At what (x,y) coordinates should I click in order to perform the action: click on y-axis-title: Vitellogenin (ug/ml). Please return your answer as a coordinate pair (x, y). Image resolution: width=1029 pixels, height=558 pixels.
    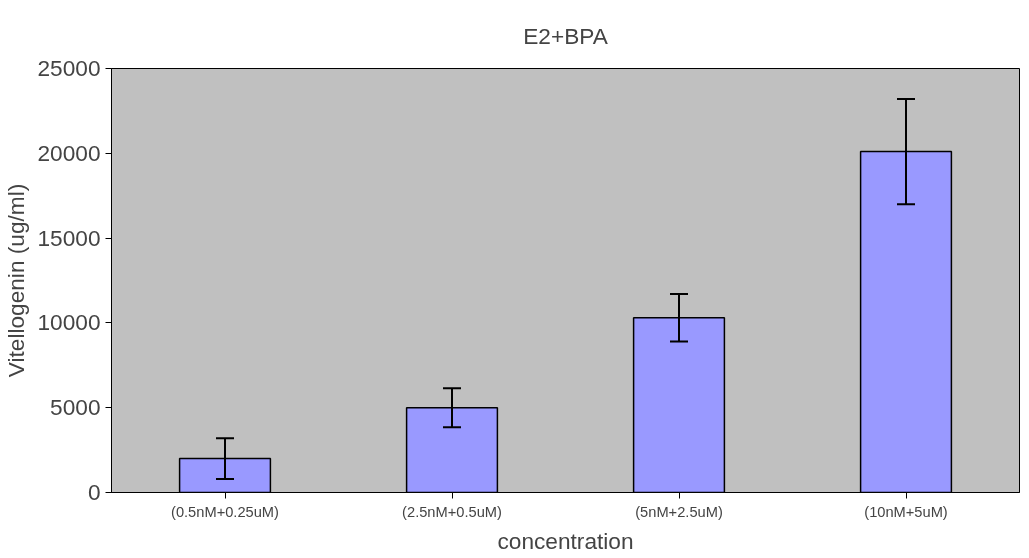
    Looking at the image, I should click on (16, 280).